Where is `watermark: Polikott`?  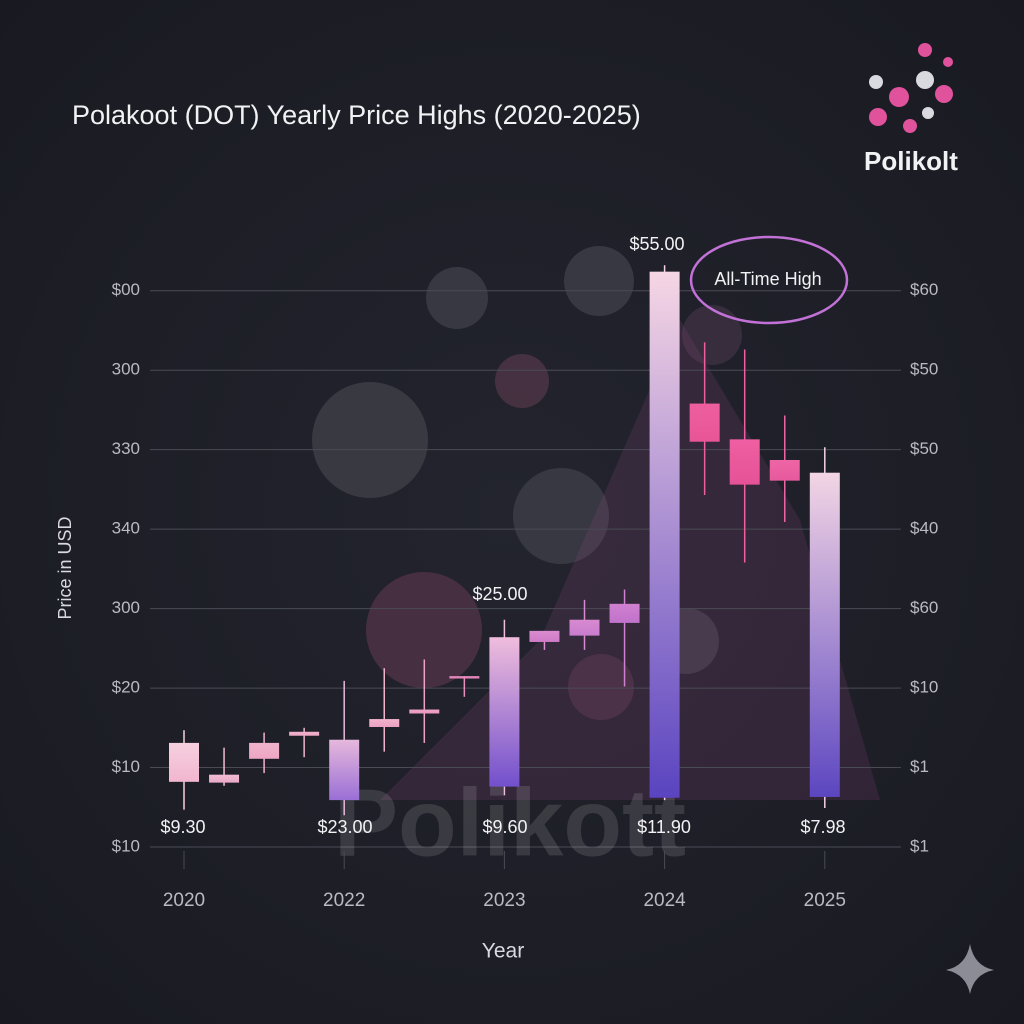 watermark: Polikott is located at coordinates (510, 822).